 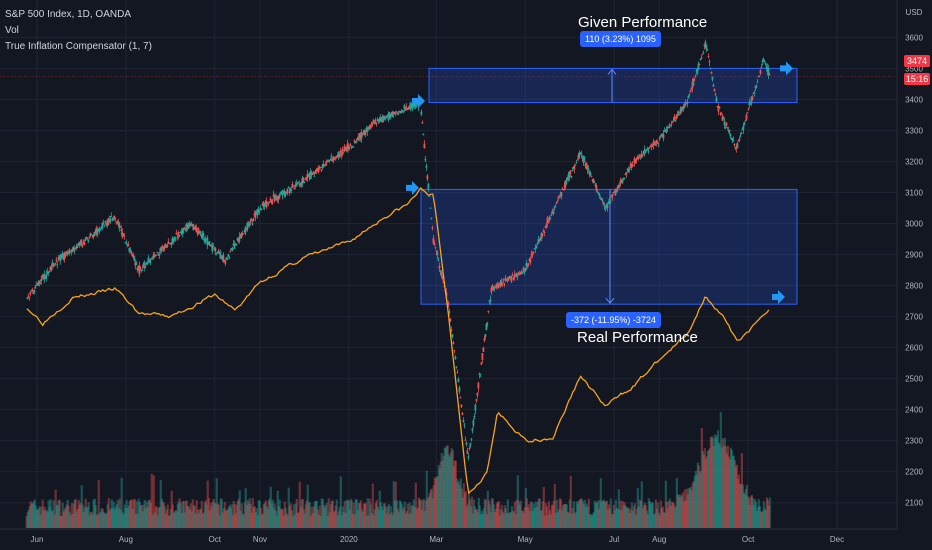 What do you see at coordinates (68, 14) in the screenshot?
I see `symbol-legend: S&P 500 Index, 1D, OANDA` at bounding box center [68, 14].